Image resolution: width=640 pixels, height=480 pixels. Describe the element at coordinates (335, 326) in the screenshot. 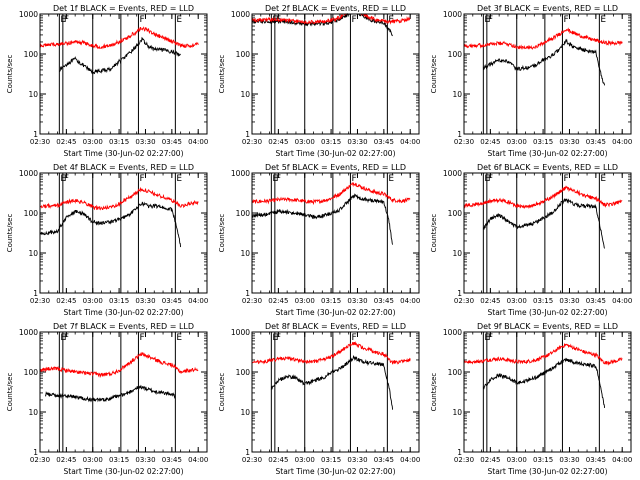

I see `panel-title: Det 8f BLACK = Events, RED = LLD` at that location.